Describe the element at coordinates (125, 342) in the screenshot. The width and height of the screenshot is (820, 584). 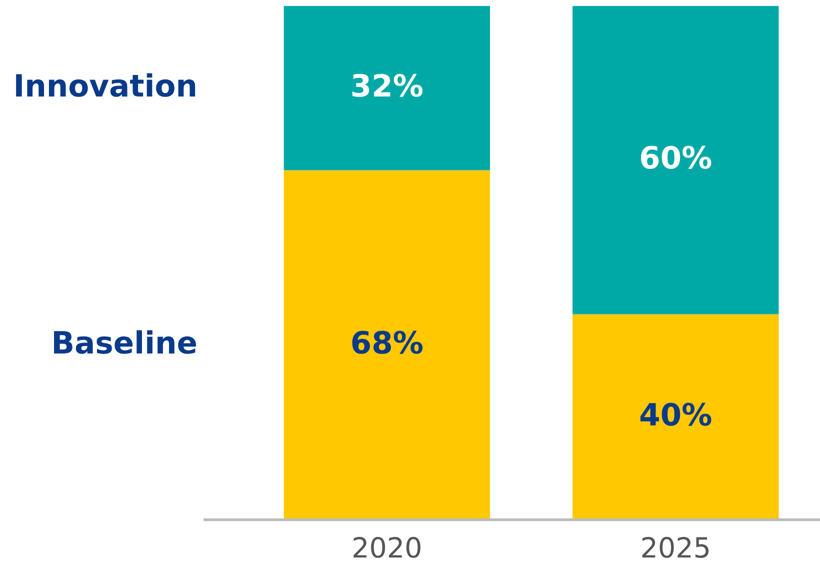
I see `text: Baseline` at that location.